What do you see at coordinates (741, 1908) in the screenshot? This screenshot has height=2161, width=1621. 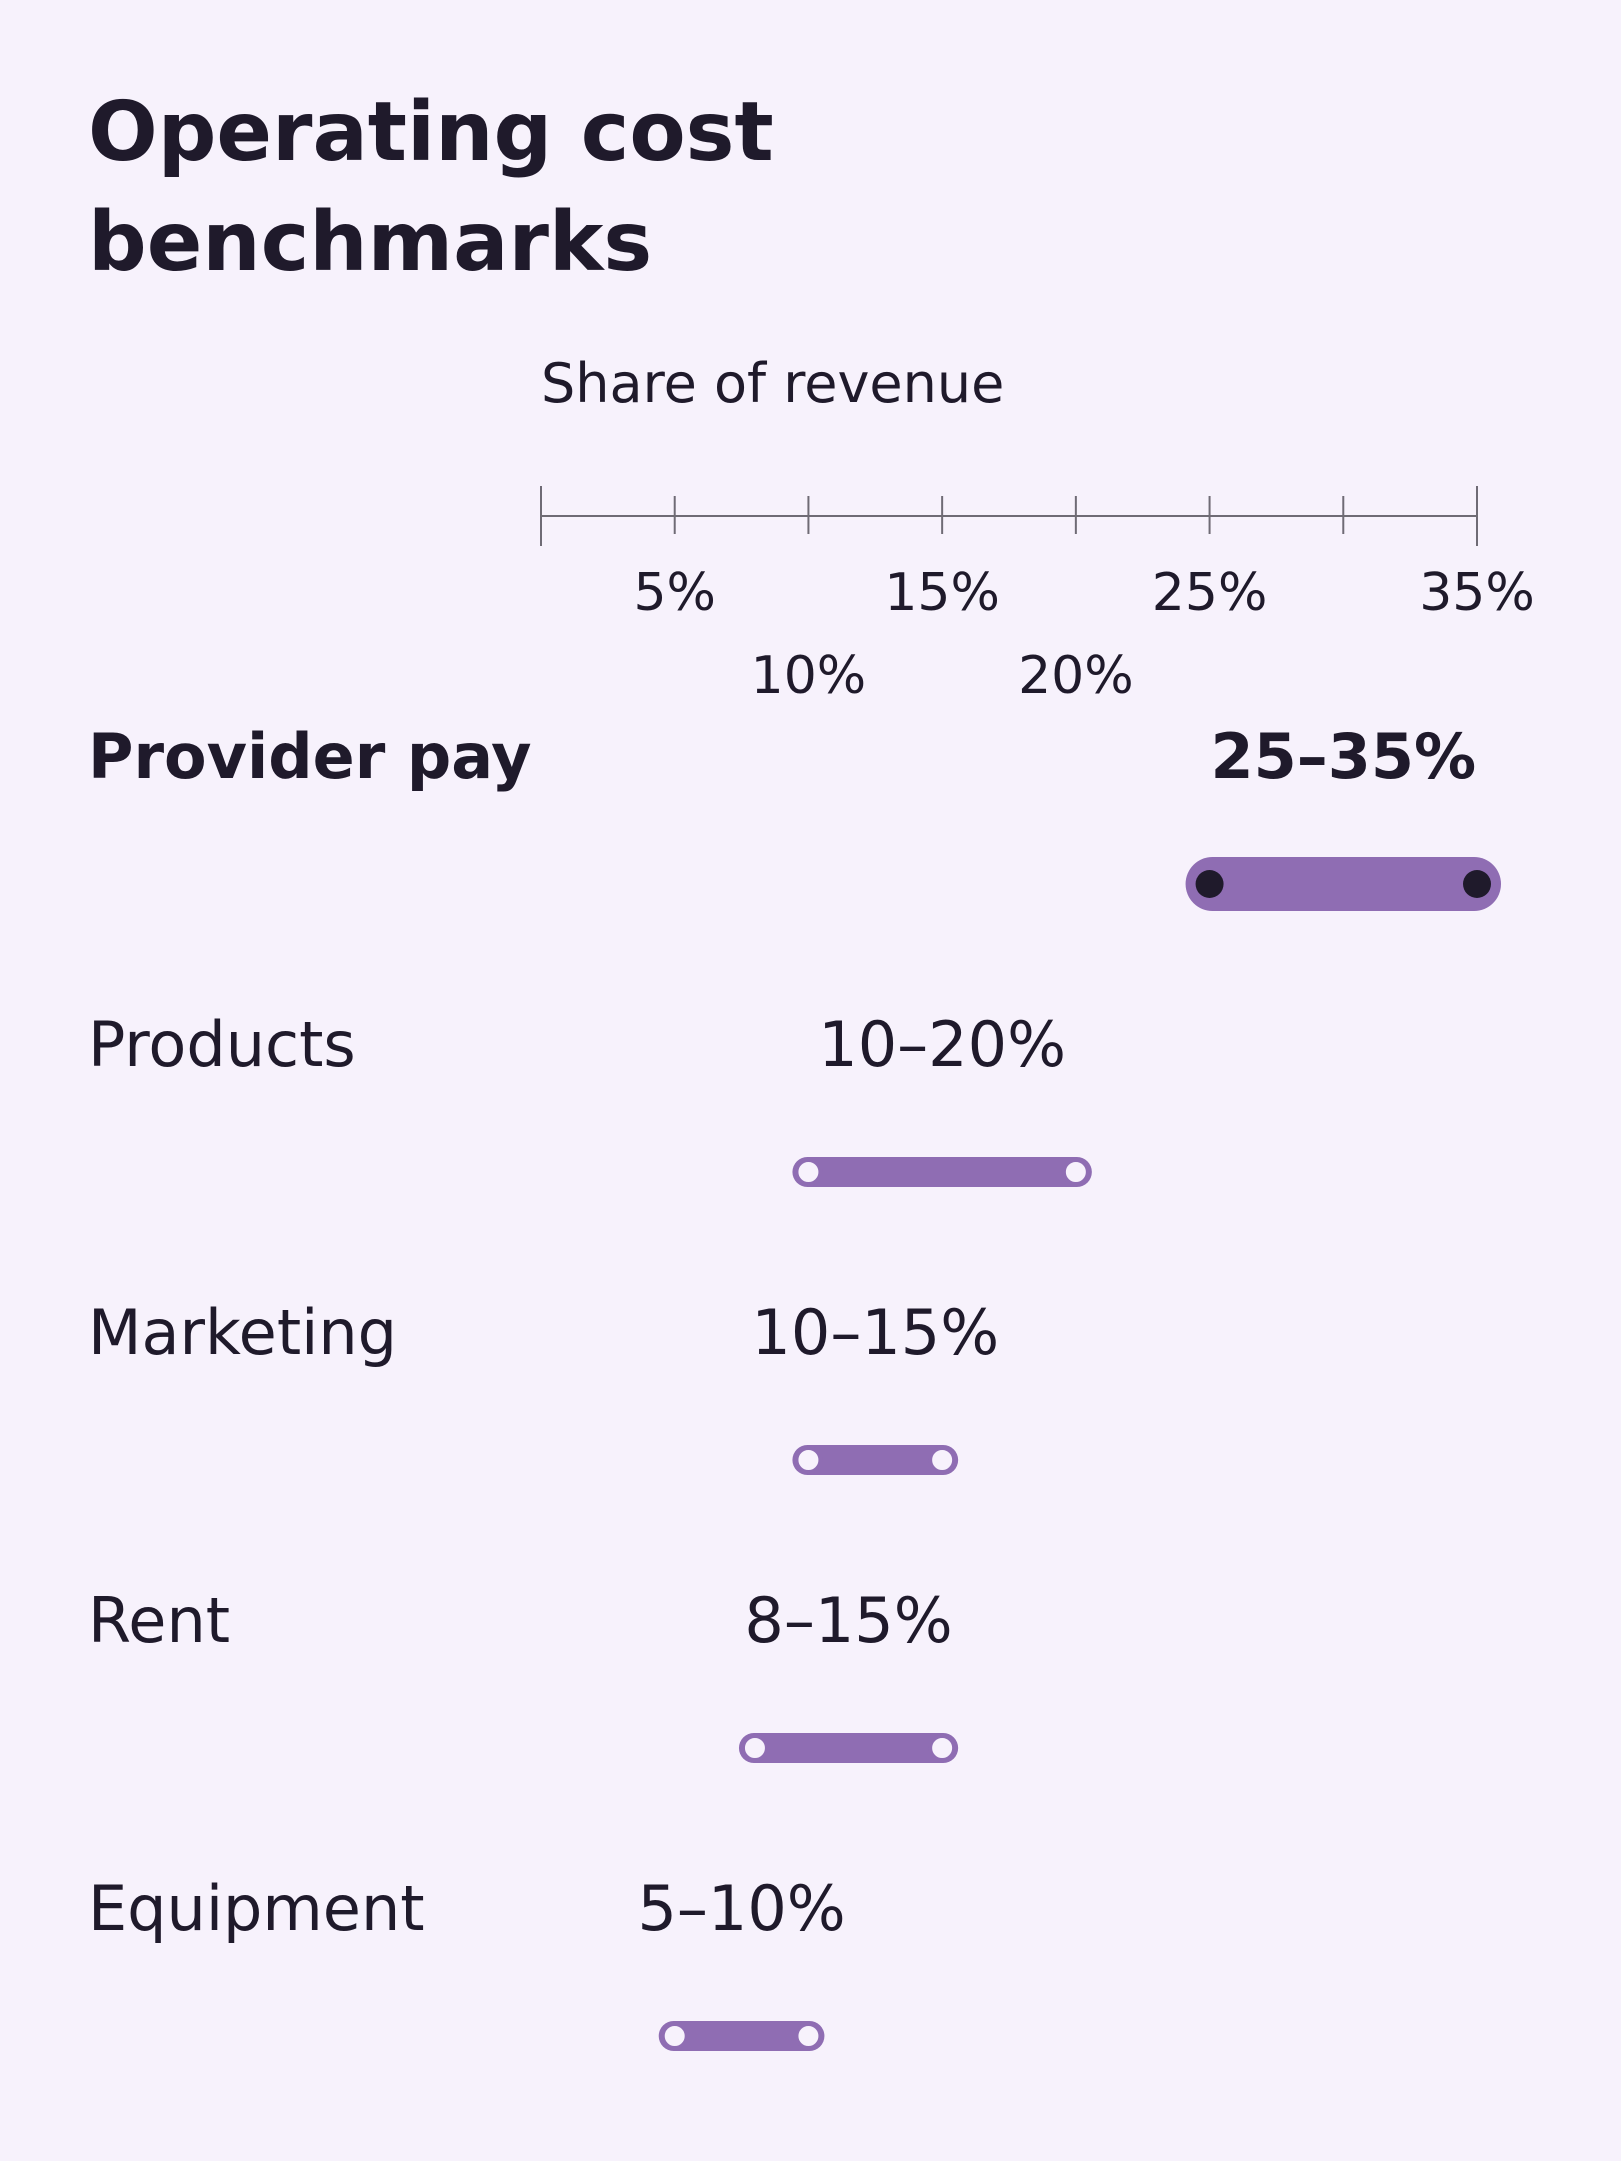 I see `range-value-label: 5–10%` at bounding box center [741, 1908].